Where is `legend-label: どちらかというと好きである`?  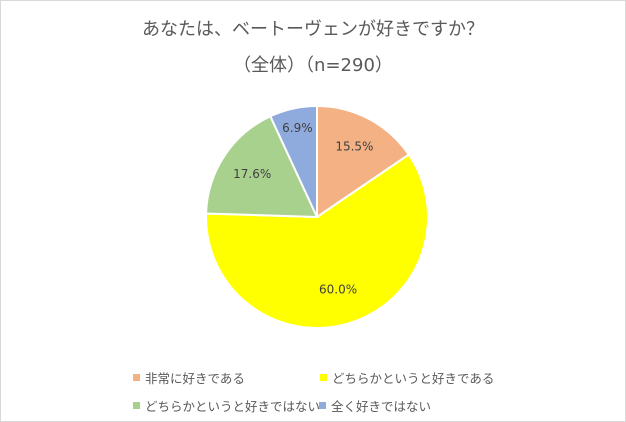 legend-label: どちらかというと好きである is located at coordinates (413, 378).